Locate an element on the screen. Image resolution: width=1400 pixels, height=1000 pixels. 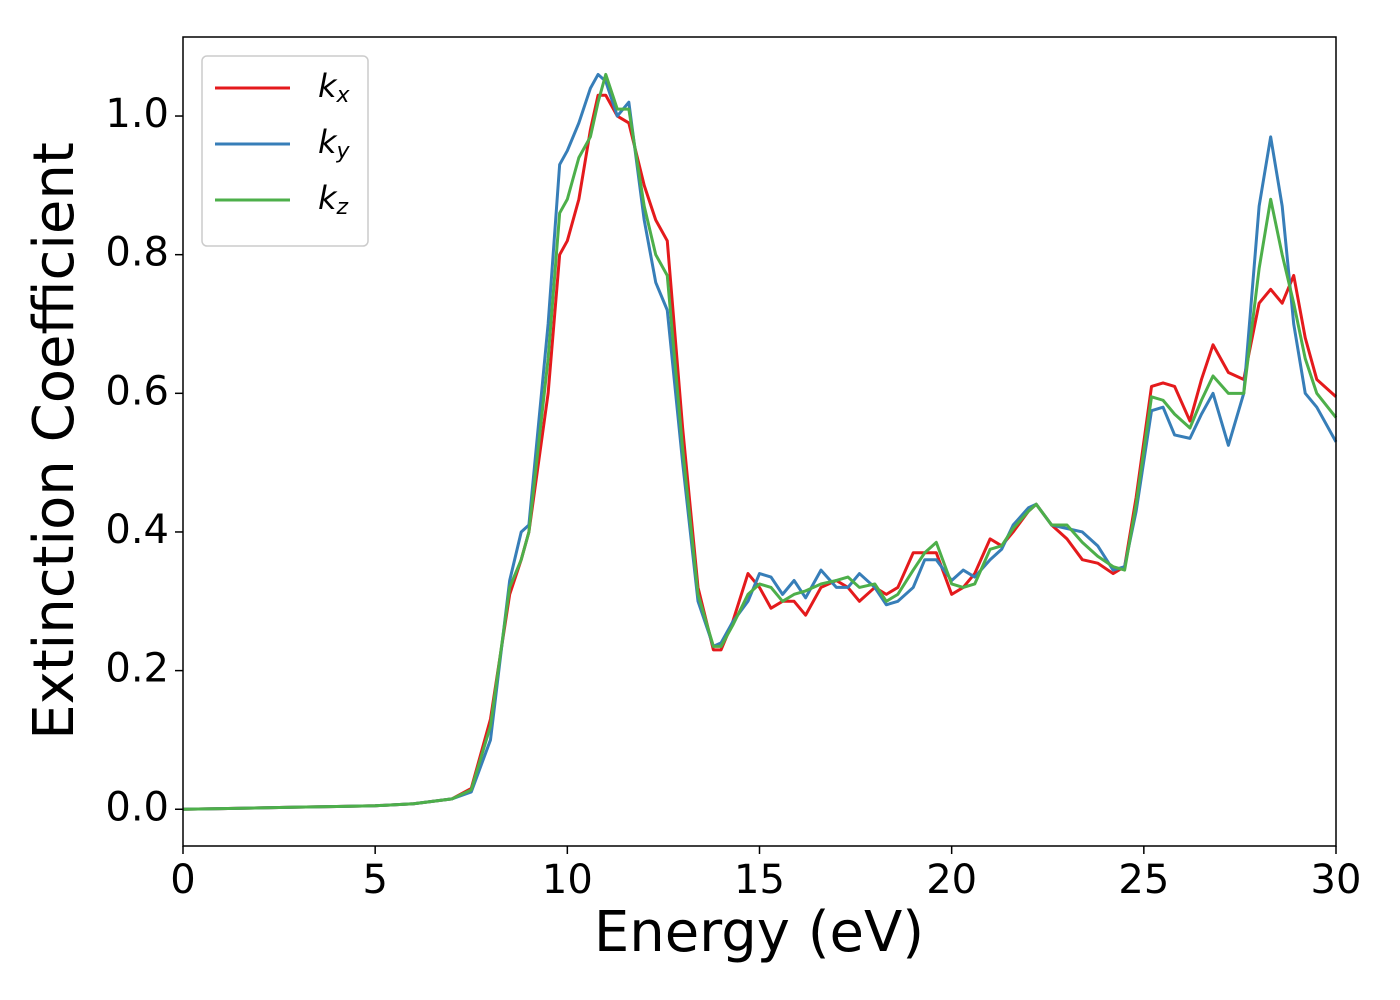
y-tick-label: 0.0 is located at coordinates (137, 807).